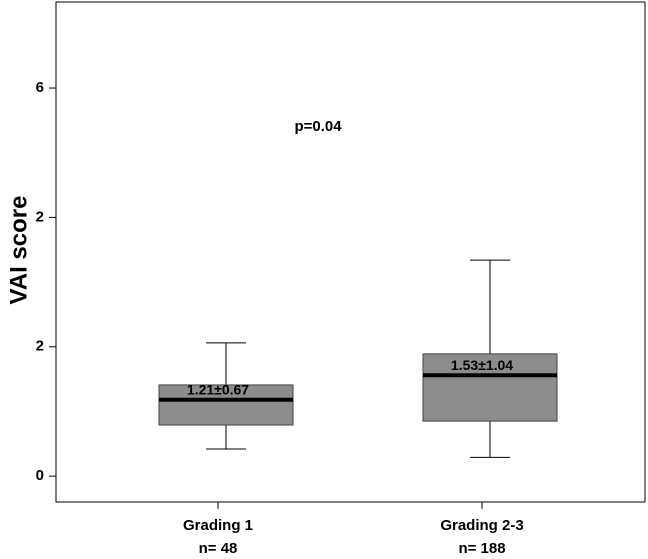  I want to click on count-label: n= 188, so click(481, 548).